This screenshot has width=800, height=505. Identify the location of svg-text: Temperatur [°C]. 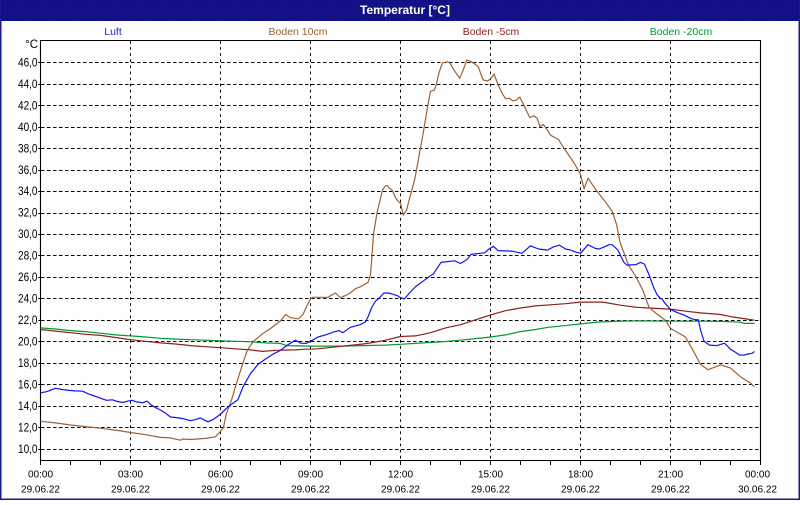
(405, 10).